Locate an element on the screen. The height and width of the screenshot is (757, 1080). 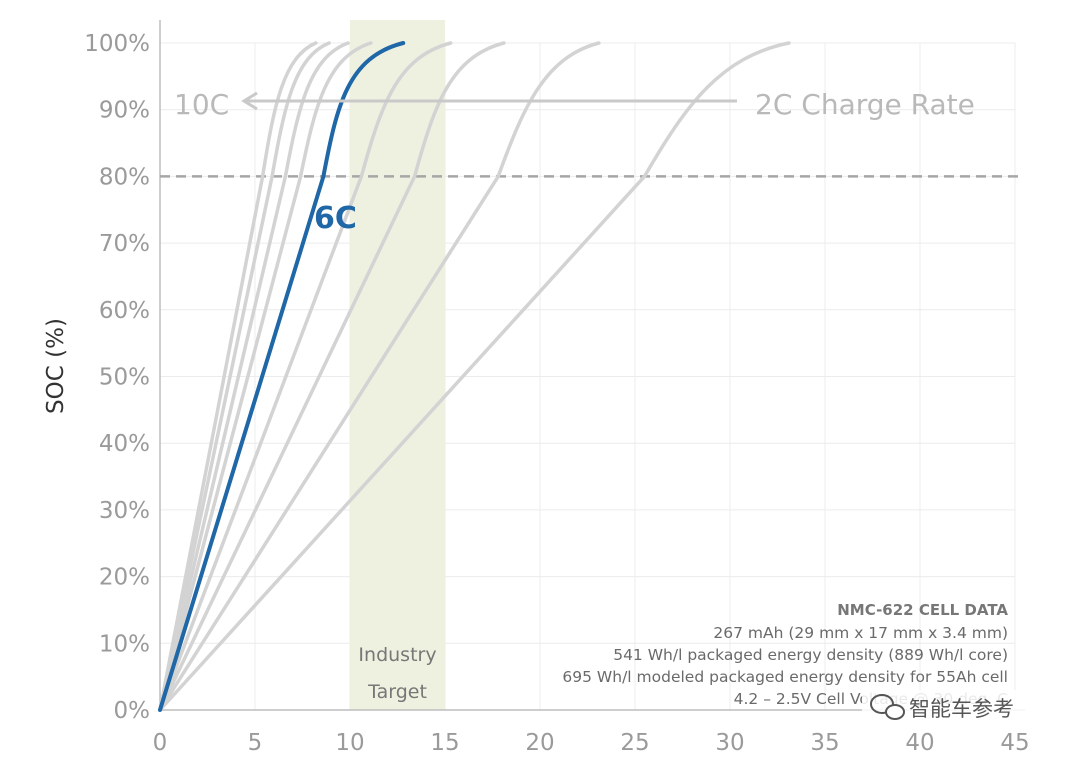
wechat-icon is located at coordinates (887, 707).